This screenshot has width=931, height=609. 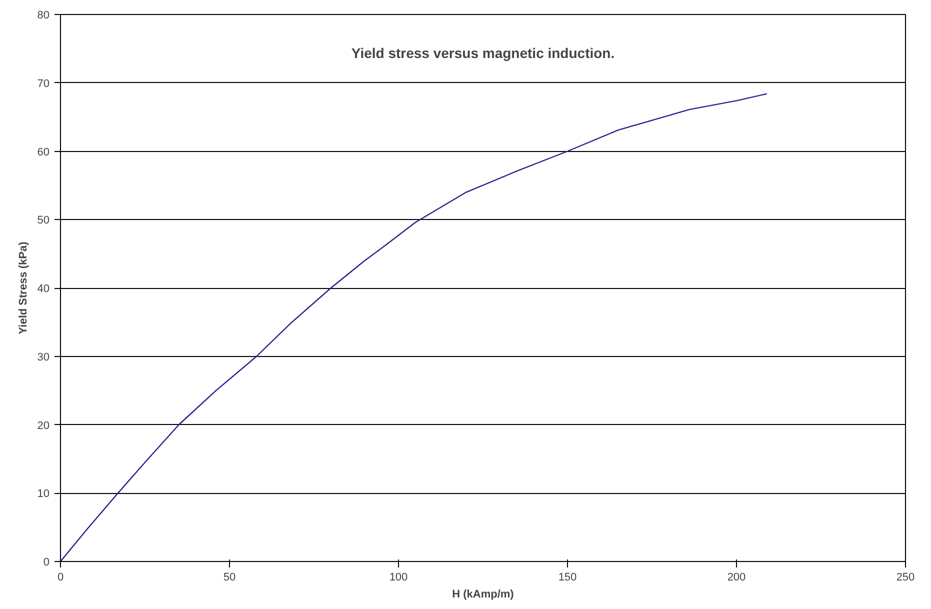 I want to click on x-tick-label: 150, so click(x=567, y=578).